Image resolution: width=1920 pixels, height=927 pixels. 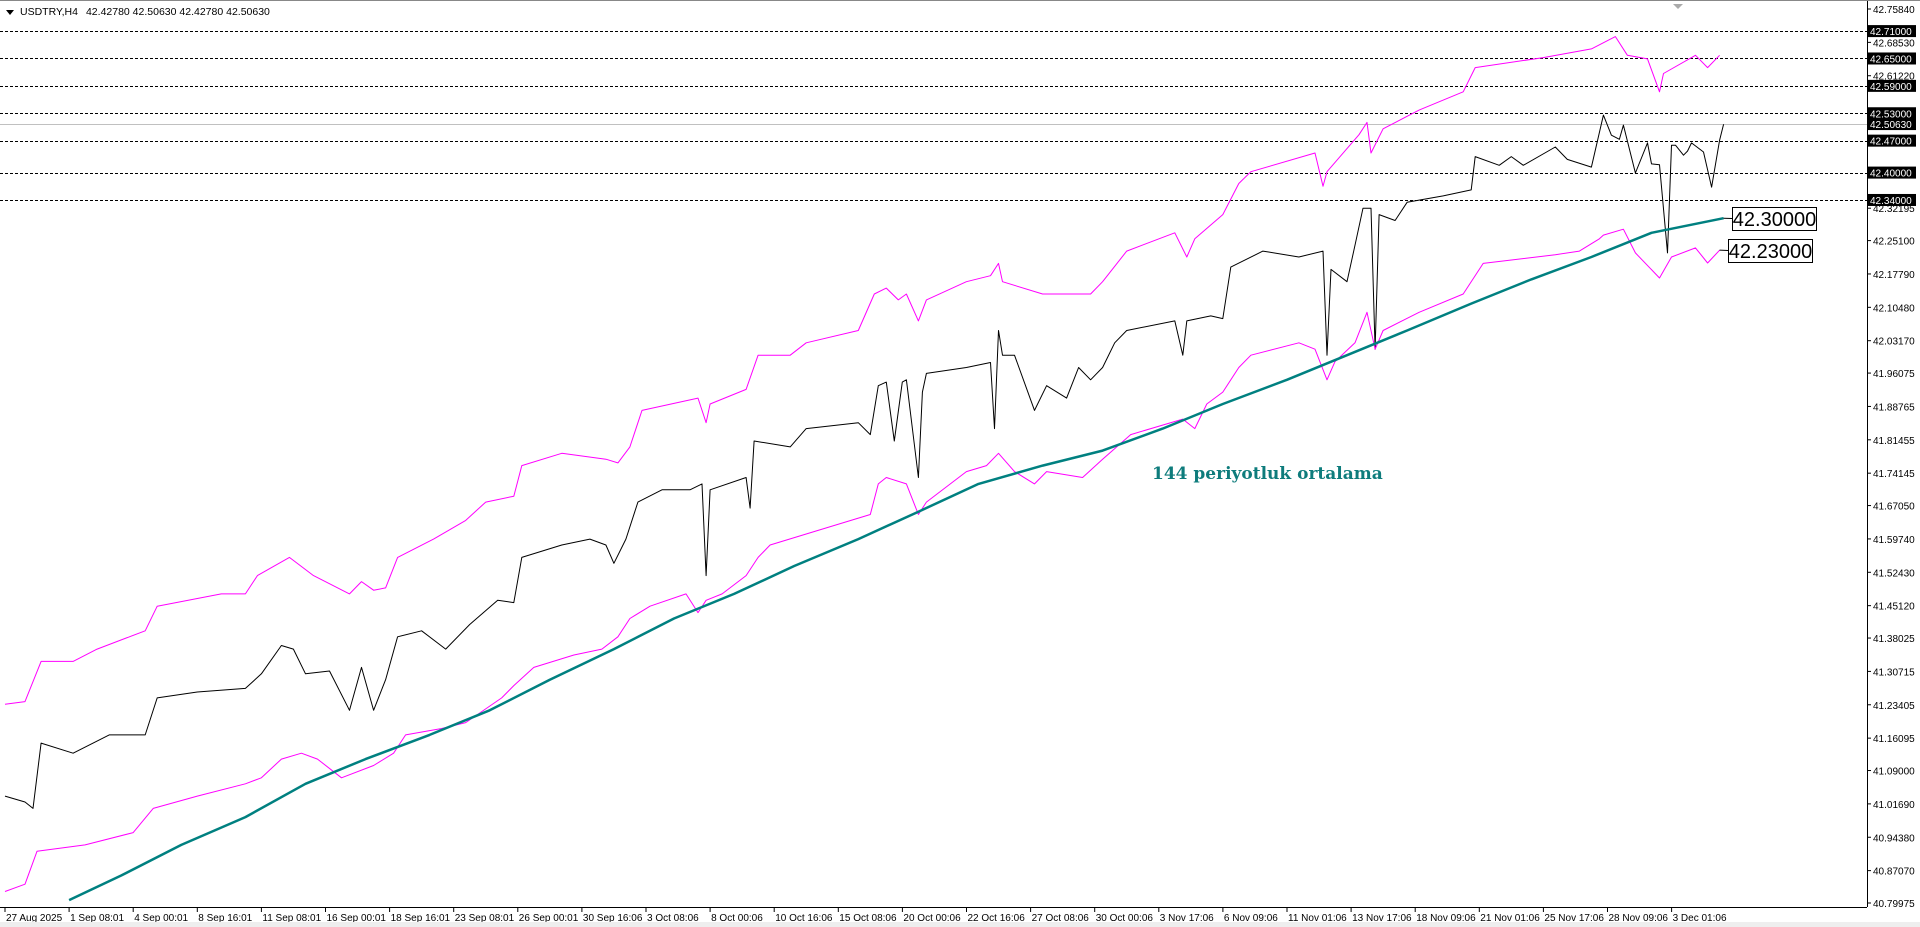 What do you see at coordinates (1894, 507) in the screenshot?
I see `y-tick-label: 41.67050` at bounding box center [1894, 507].